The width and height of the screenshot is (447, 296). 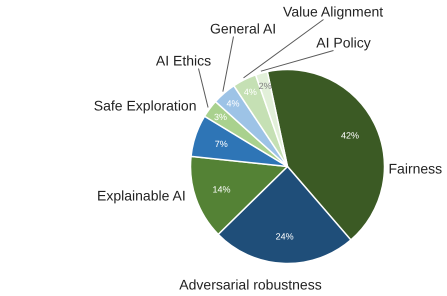 I want to click on slice-label: AI Policy, so click(x=343, y=42).